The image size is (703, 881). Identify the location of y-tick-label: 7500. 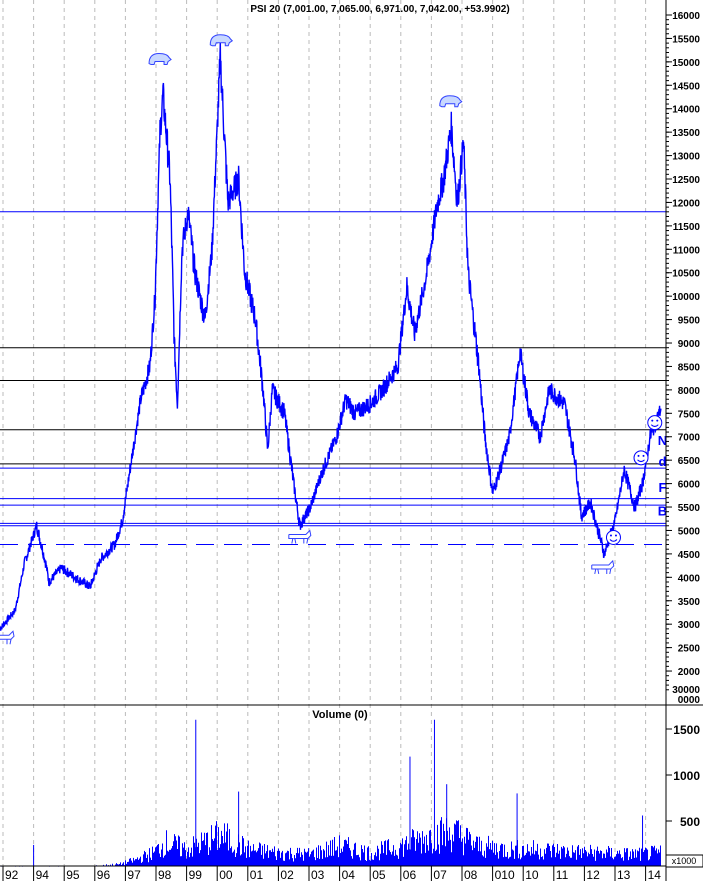
(689, 414).